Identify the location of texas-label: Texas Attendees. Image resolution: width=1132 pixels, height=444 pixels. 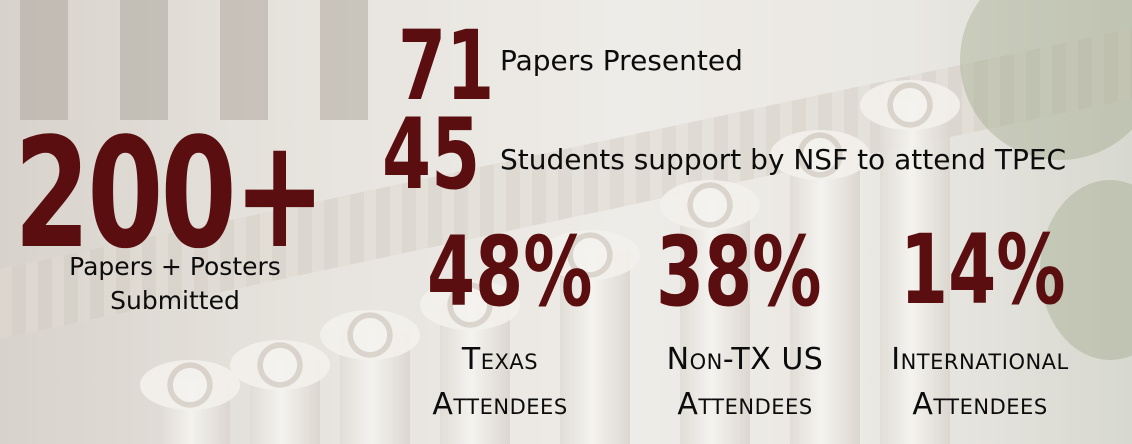
(500, 382).